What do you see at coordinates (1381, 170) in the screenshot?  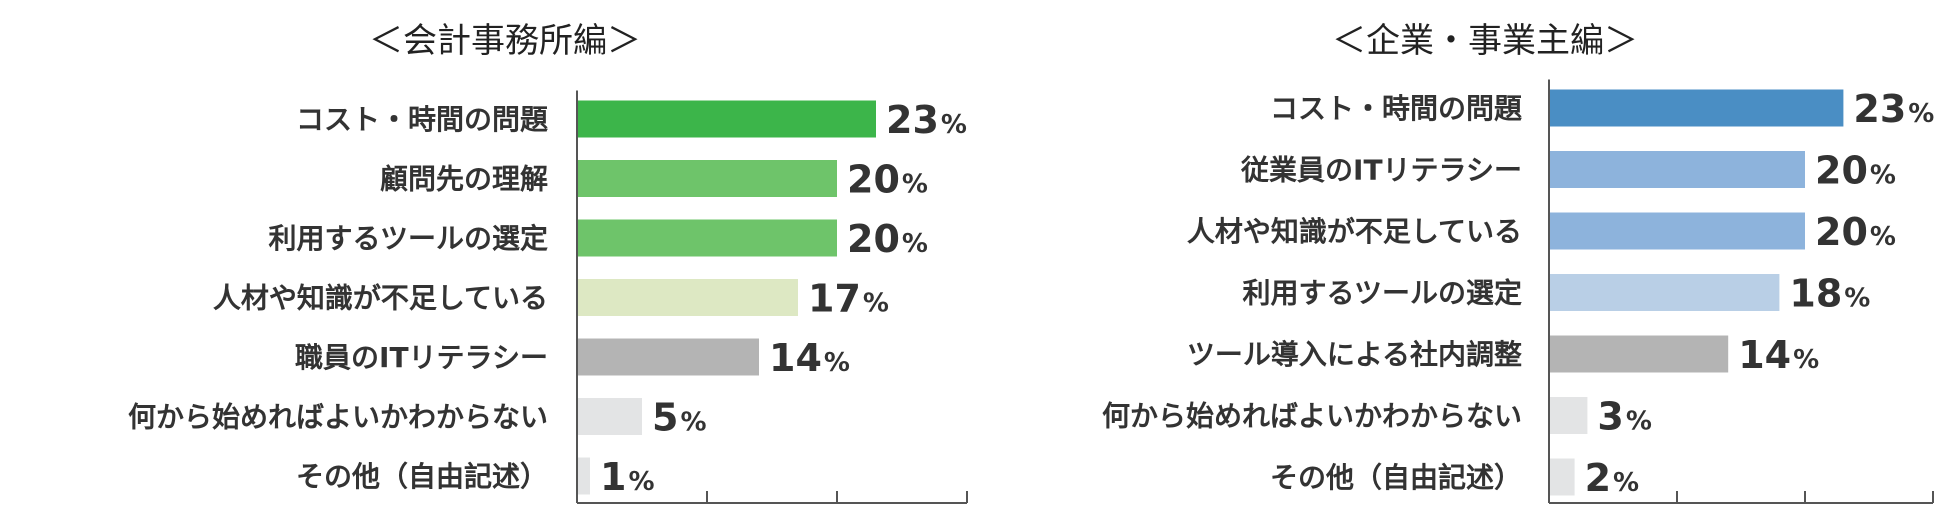 I see `category-label: 従業員のITリテラシー` at bounding box center [1381, 170].